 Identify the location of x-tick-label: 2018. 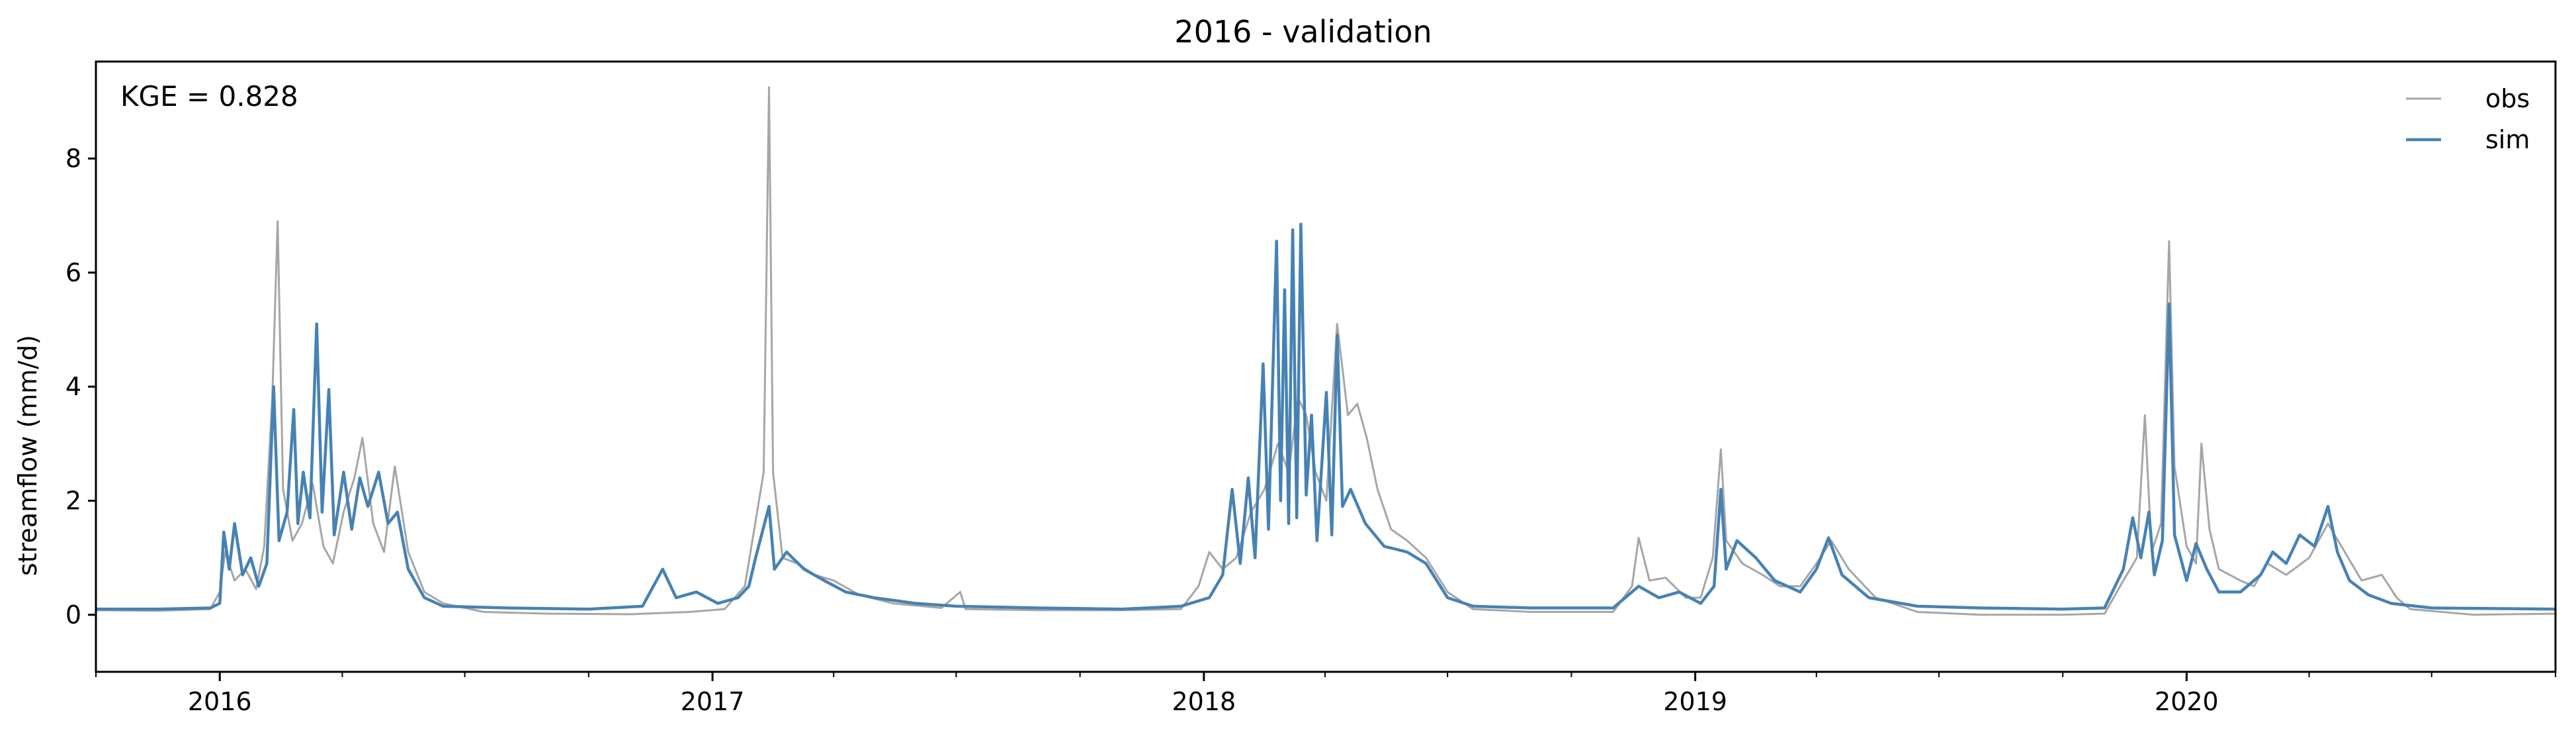
(1204, 701).